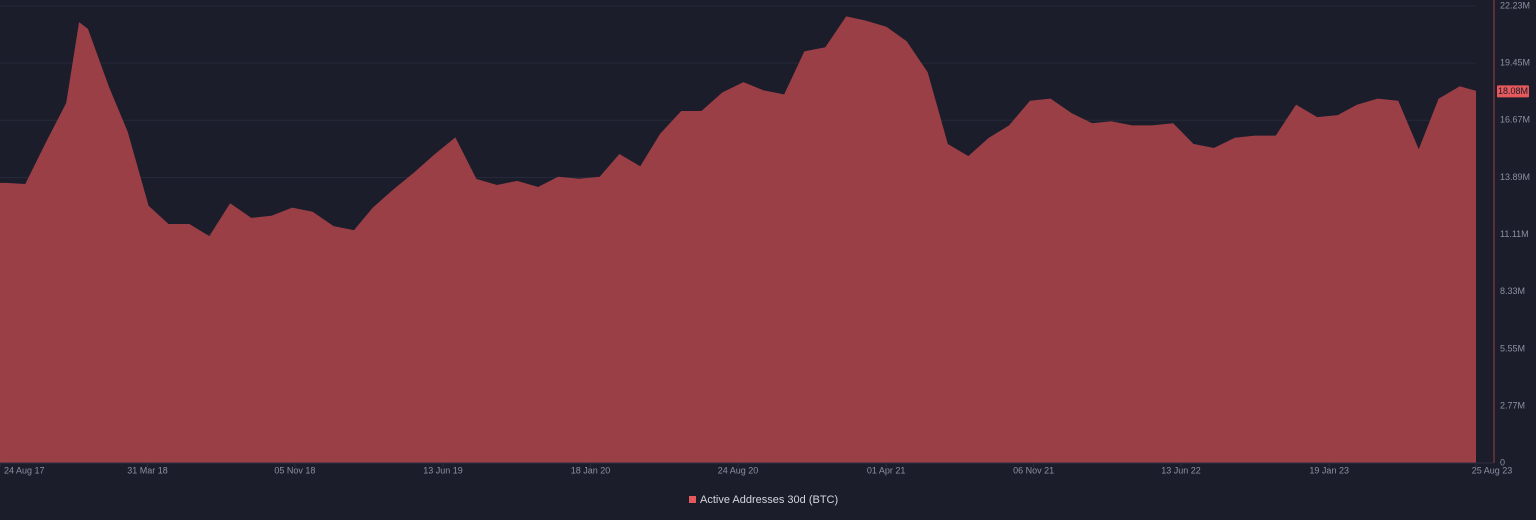  Describe the element at coordinates (1512, 405) in the screenshot. I see `y-tick-label: 2.77M` at that location.